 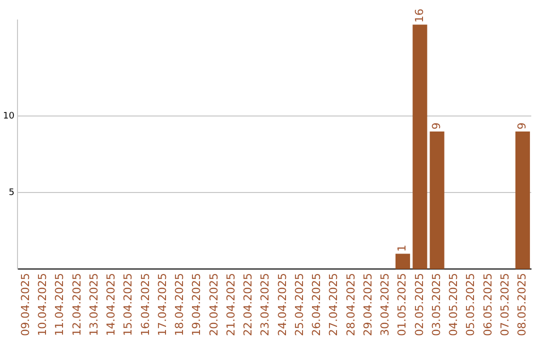 What do you see at coordinates (77, 304) in the screenshot?
I see `x-tick-label: 12.04.2025` at bounding box center [77, 304].